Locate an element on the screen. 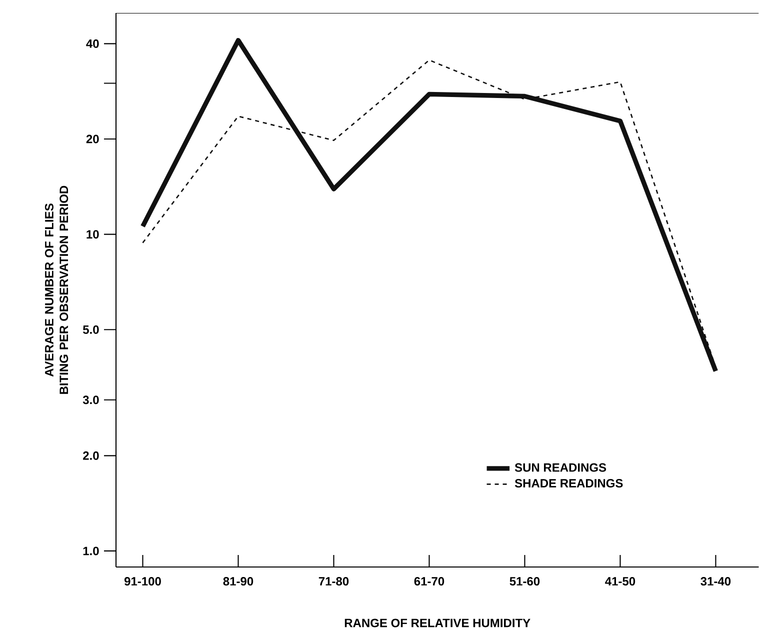  y-tick-label: 3.0 is located at coordinates (90, 400).